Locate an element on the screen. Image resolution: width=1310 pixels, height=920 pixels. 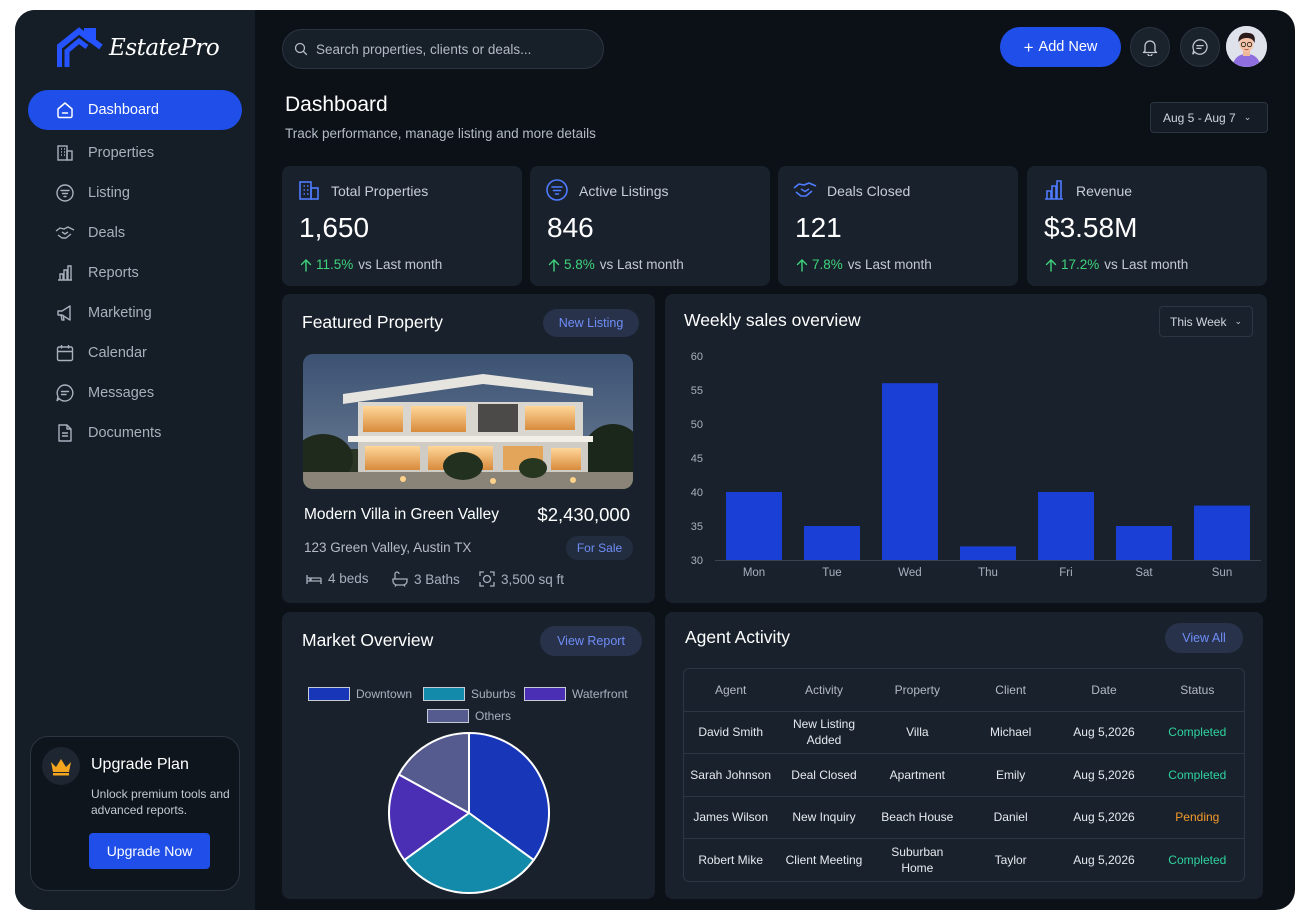
legend-label: Downtown is located at coordinates (384, 694).